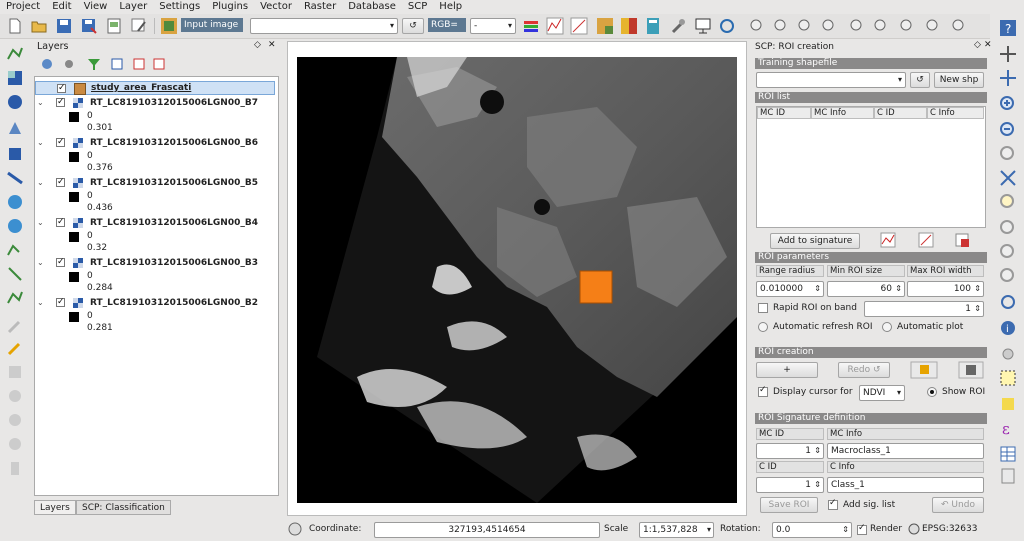 The width and height of the screenshot is (1024, 541). What do you see at coordinates (950, 529) in the screenshot?
I see `crs-label: EPSG:32633` at bounding box center [950, 529].